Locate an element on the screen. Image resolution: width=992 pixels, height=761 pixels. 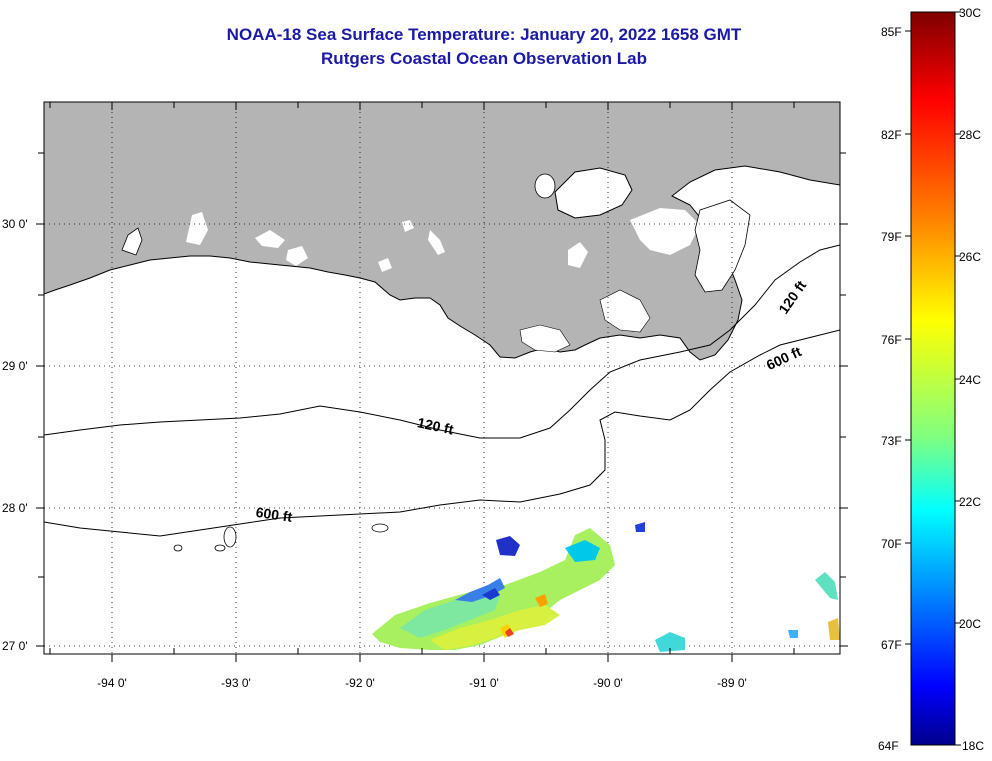
contour-label: 600 ft is located at coordinates (274, 514).